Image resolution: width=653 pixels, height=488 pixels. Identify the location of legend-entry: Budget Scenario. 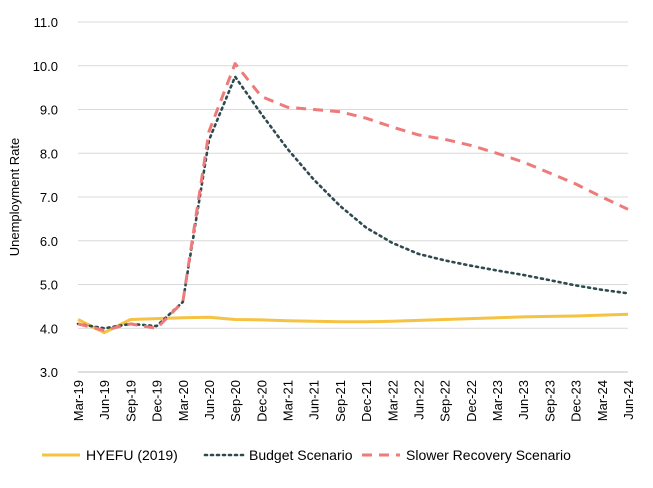
(301, 455).